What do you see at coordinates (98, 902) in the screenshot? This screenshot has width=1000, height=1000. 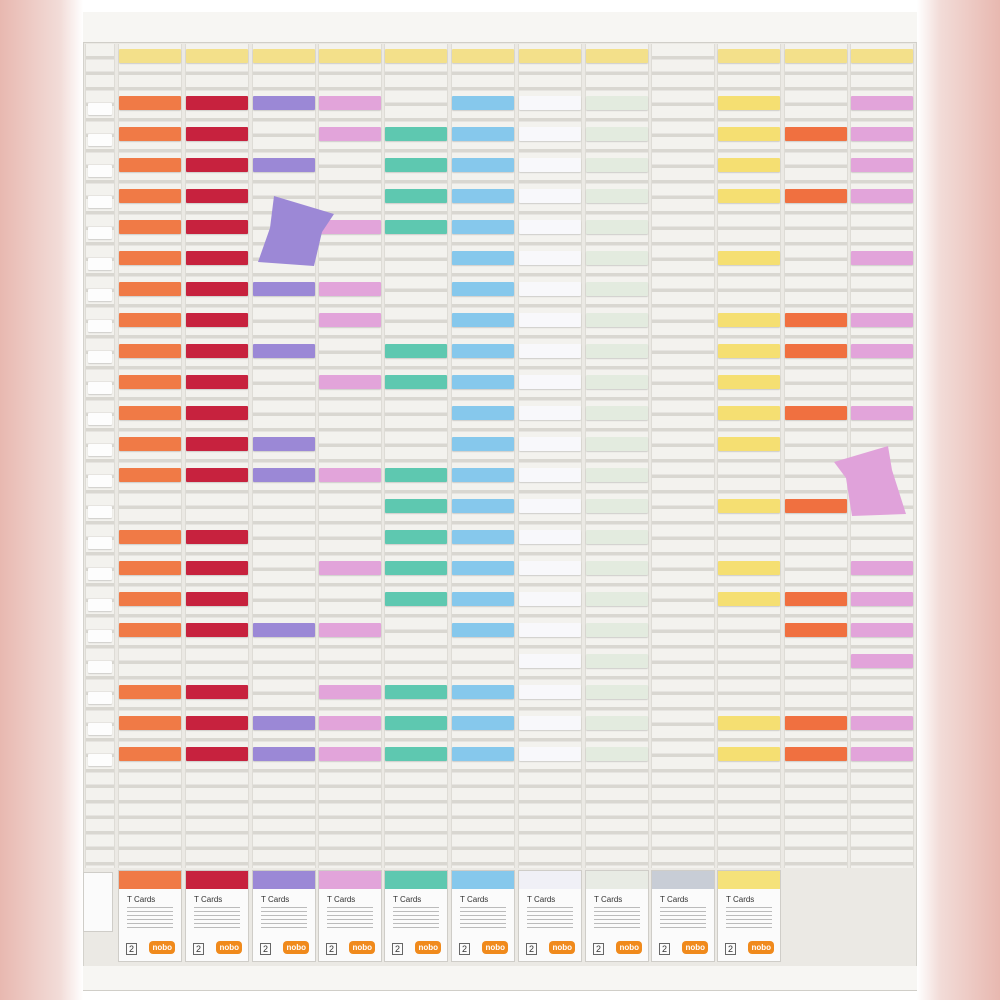 I see `small-card-box` at bounding box center [98, 902].